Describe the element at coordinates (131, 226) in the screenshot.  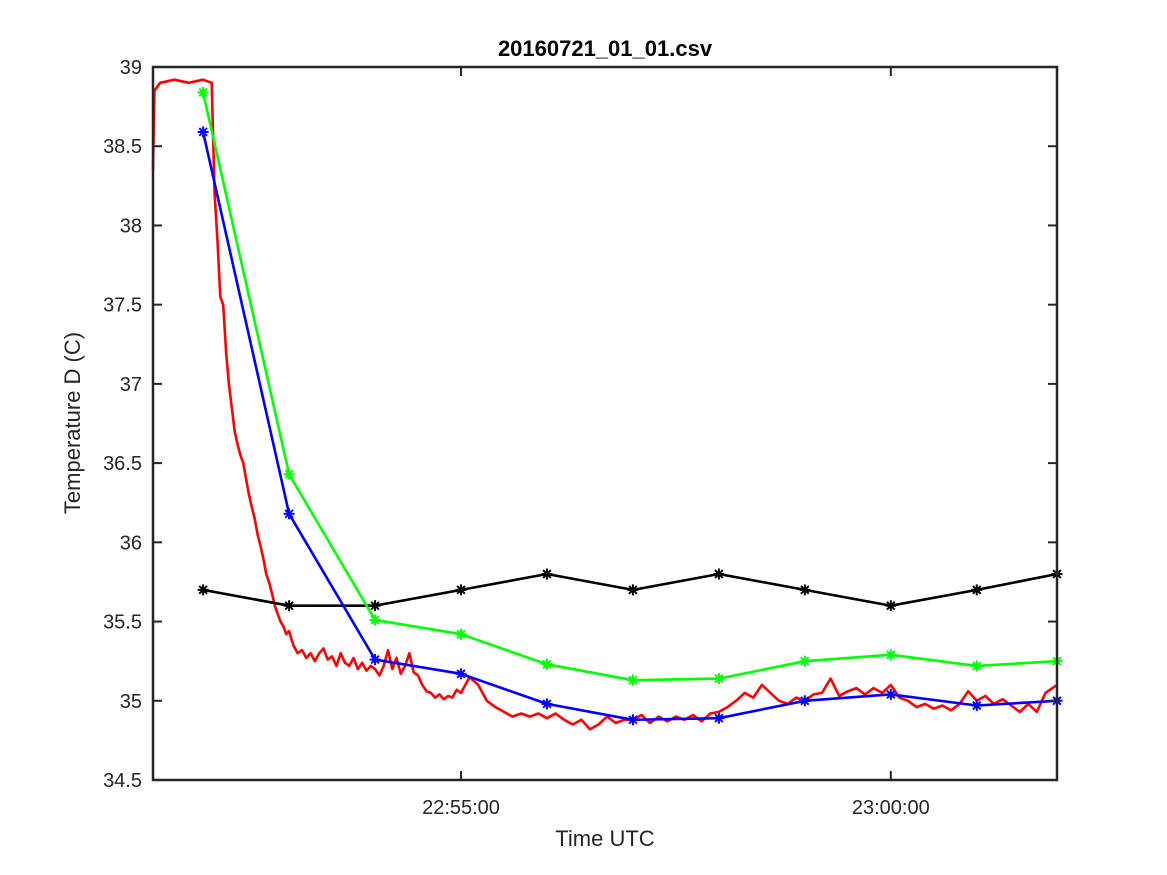
I see `y-tick-label: 38` at that location.